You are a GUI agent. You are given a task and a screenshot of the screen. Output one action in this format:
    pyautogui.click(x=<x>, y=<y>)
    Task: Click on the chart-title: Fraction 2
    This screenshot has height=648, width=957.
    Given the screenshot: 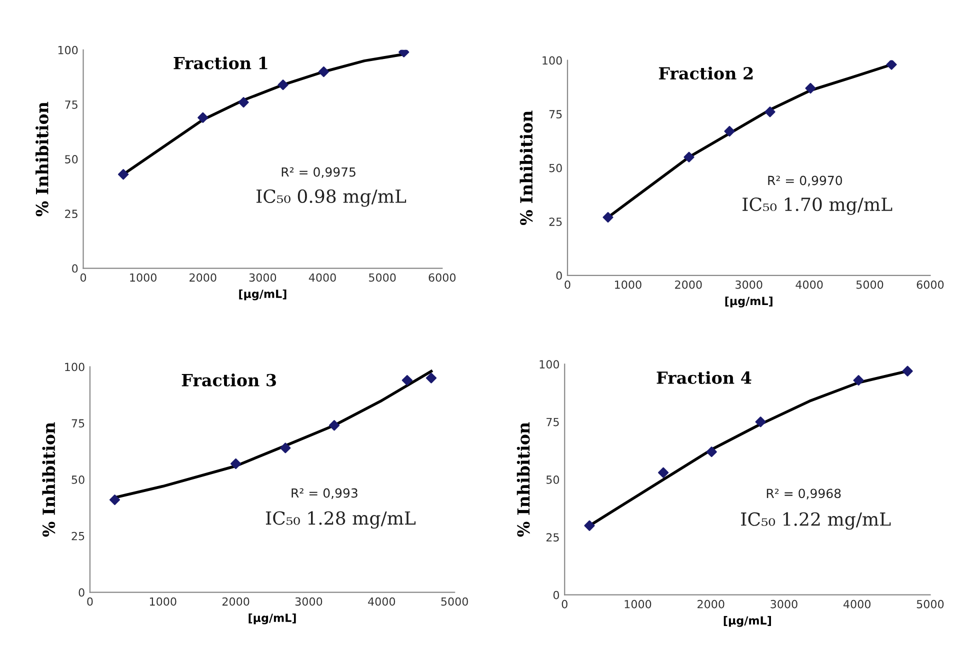 What is the action you would take?
    pyautogui.click(x=705, y=73)
    